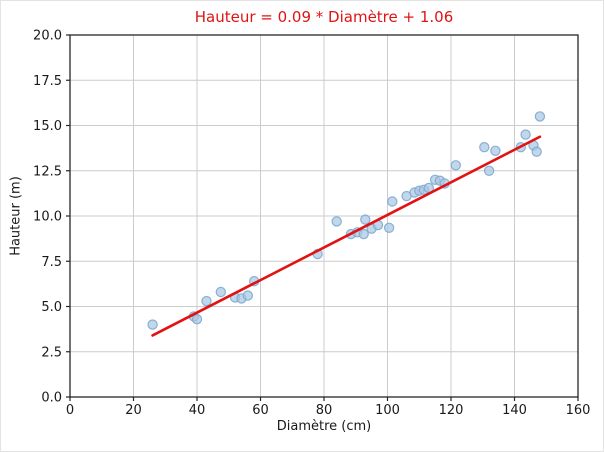 This screenshot has height=452, width=604. What do you see at coordinates (324, 426) in the screenshot?
I see `x-axis-label: Diamètre (cm)` at bounding box center [324, 426].